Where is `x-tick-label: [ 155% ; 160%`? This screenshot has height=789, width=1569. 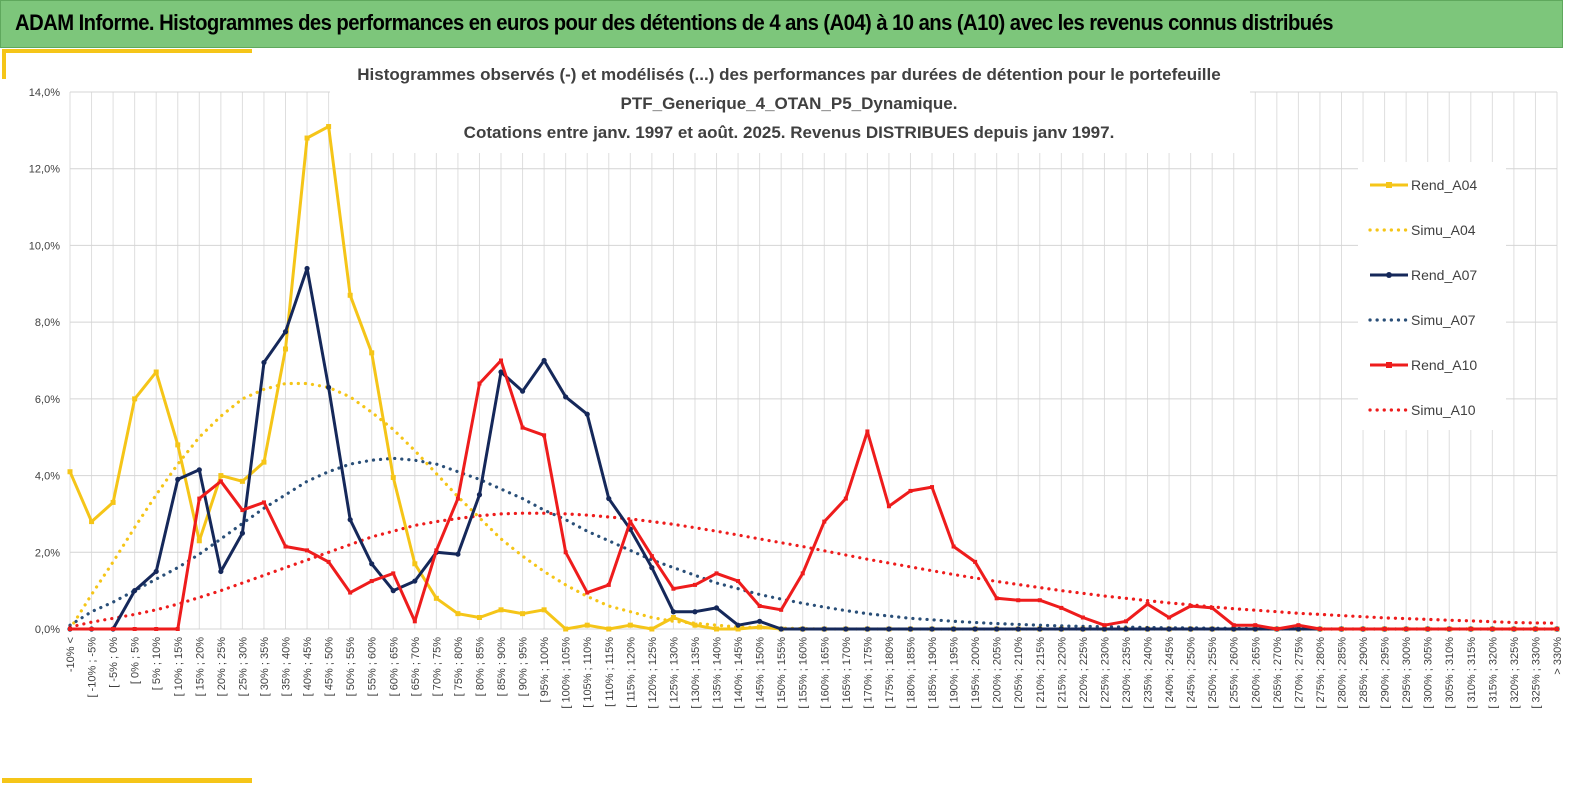
x-tick-label: [ 155% ; 160% is located at coordinates (804, 673).